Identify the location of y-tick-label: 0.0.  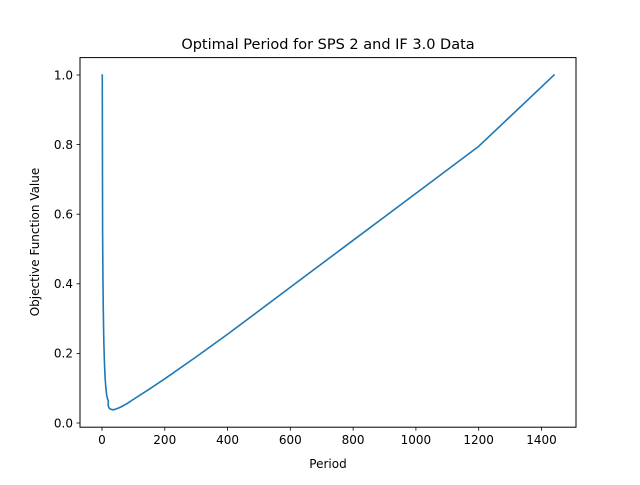
(63, 423).